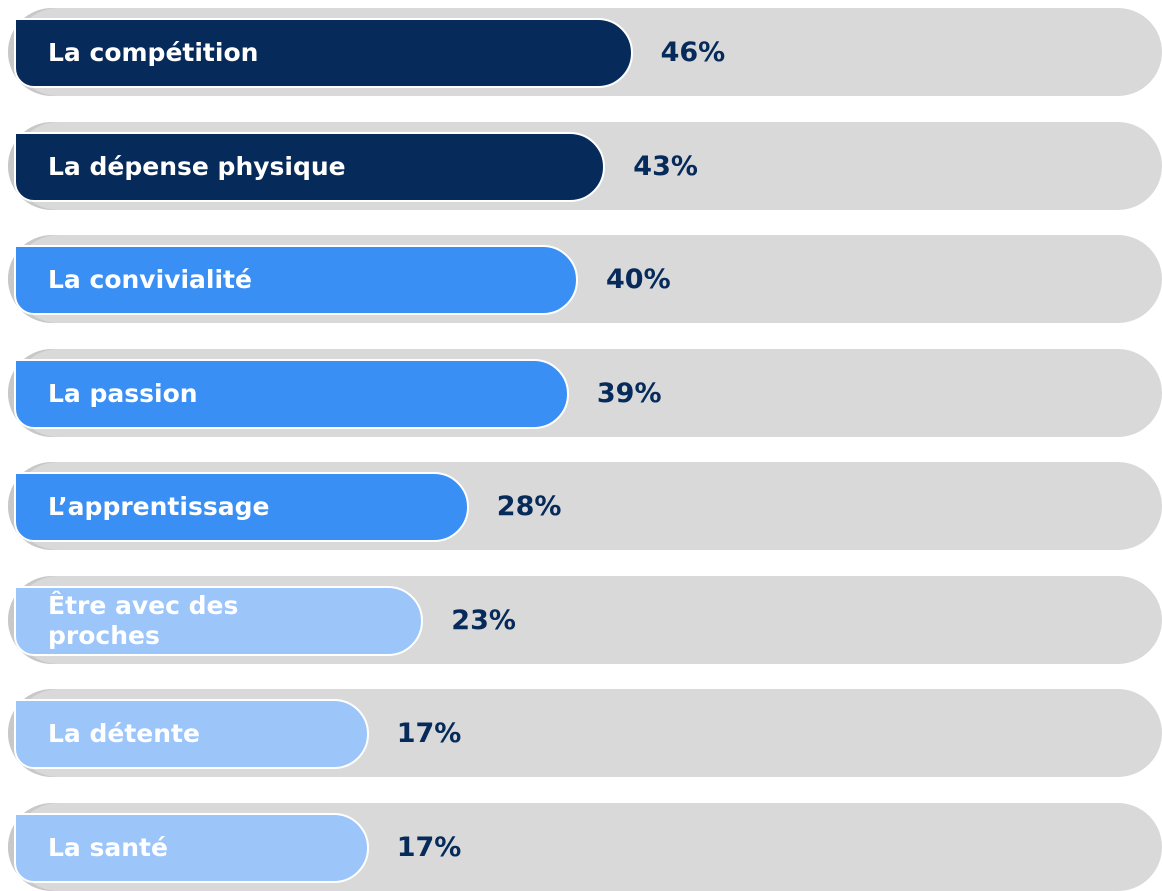 Image resolution: width=1162 pixels, height=891 pixels. Describe the element at coordinates (150, 279) in the screenshot. I see `bar-label: La convivialité` at that location.